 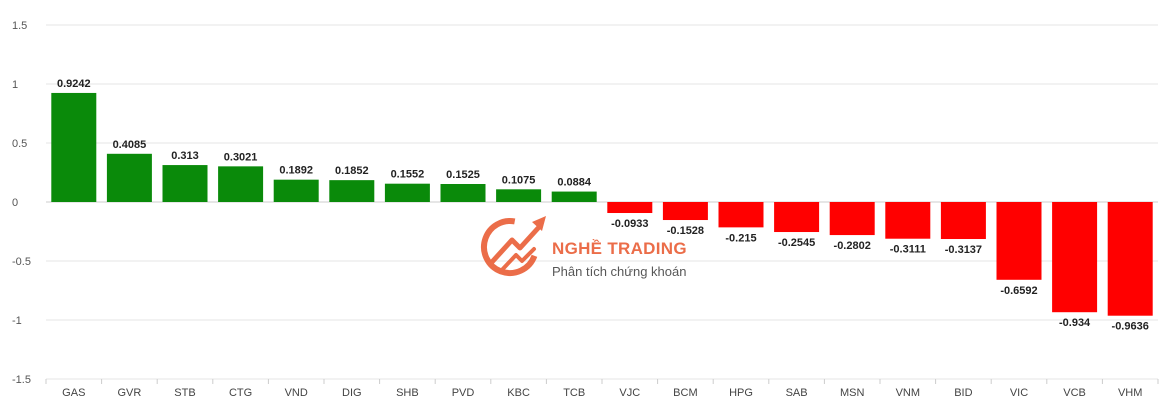 What do you see at coordinates (963, 250) in the screenshot?
I see `data-label: -0.3137` at bounding box center [963, 250].